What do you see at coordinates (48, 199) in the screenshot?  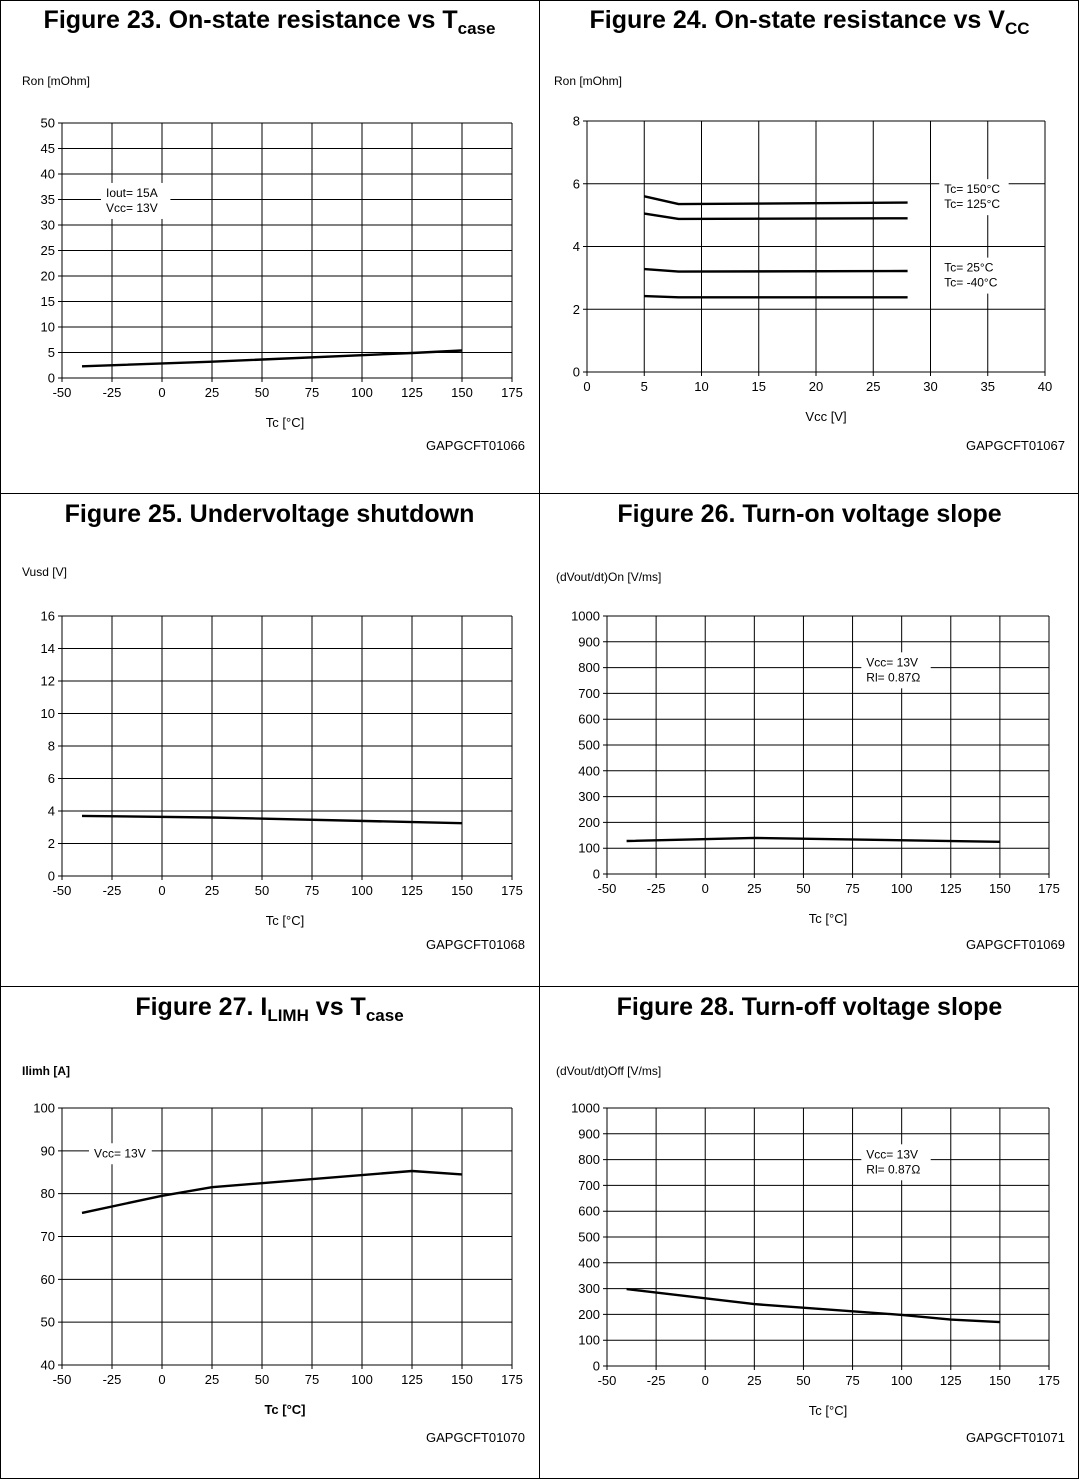 I see `y-tick-label: 35` at bounding box center [48, 199].